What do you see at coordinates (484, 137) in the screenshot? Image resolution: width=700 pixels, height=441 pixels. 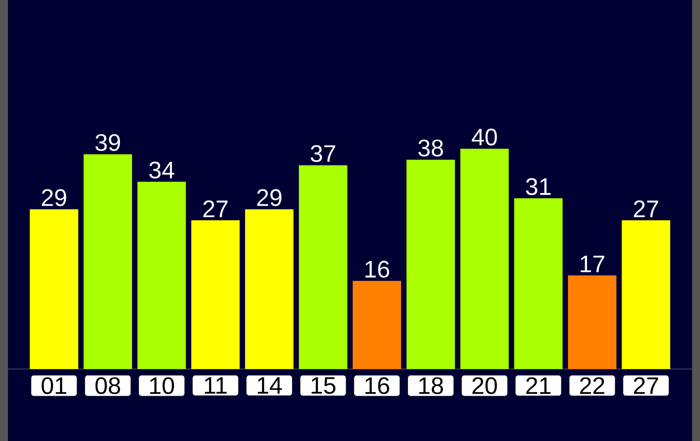 I see `data-label: 40` at bounding box center [484, 137].